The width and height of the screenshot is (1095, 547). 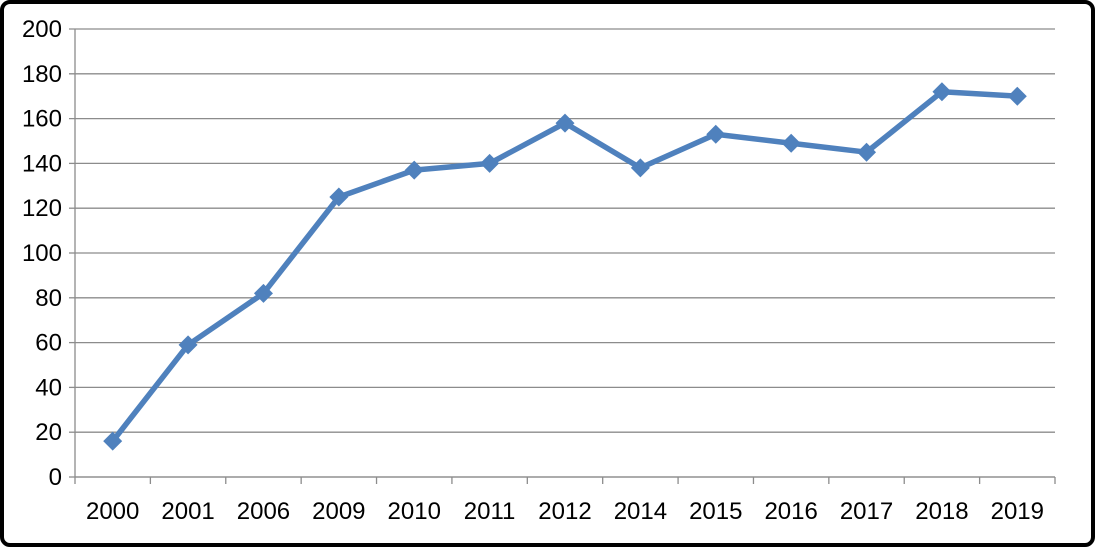 What do you see at coordinates (564, 511) in the screenshot?
I see `x-axis-tick-label: 2012` at bounding box center [564, 511].